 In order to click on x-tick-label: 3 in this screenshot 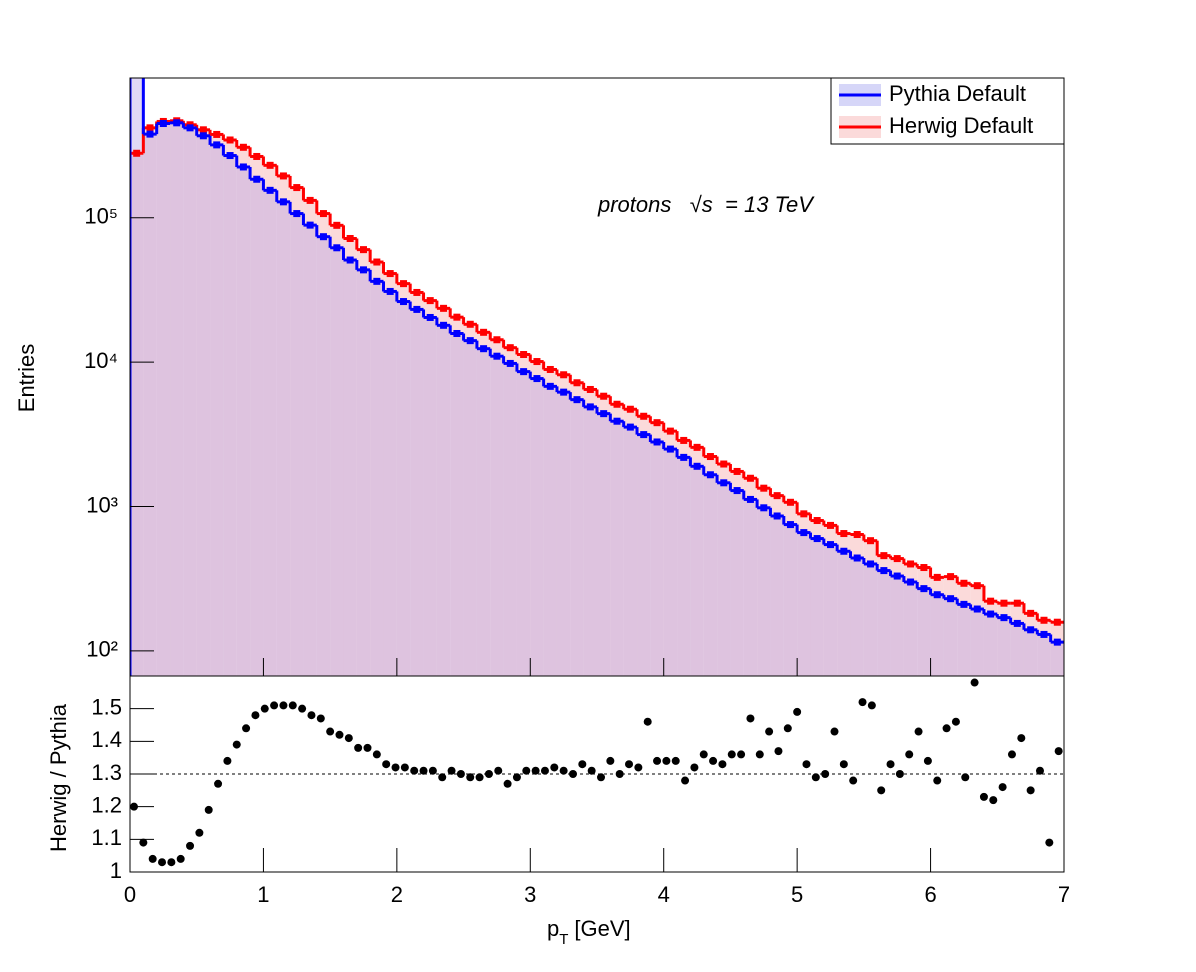, I will do `click(530, 894)`.